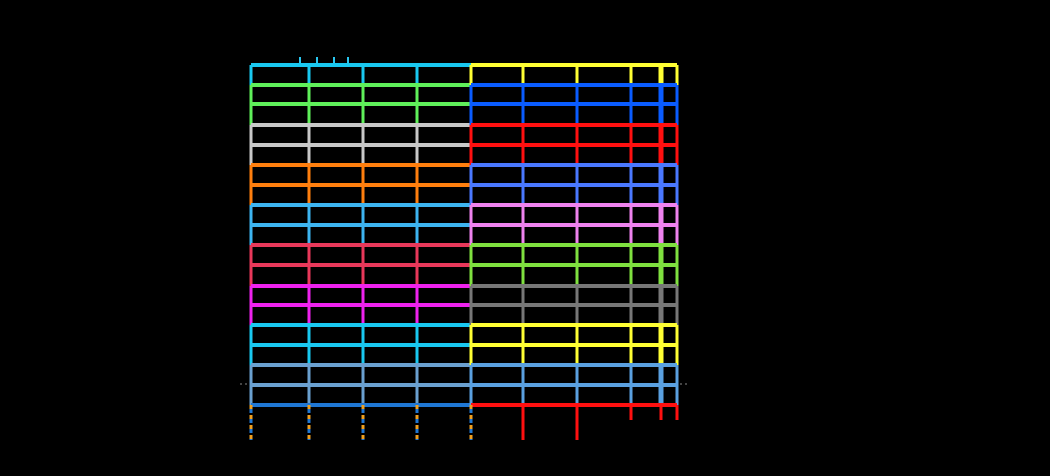  What do you see at coordinates (324, 60) in the screenshot?
I see `top-ticks` at bounding box center [324, 60].